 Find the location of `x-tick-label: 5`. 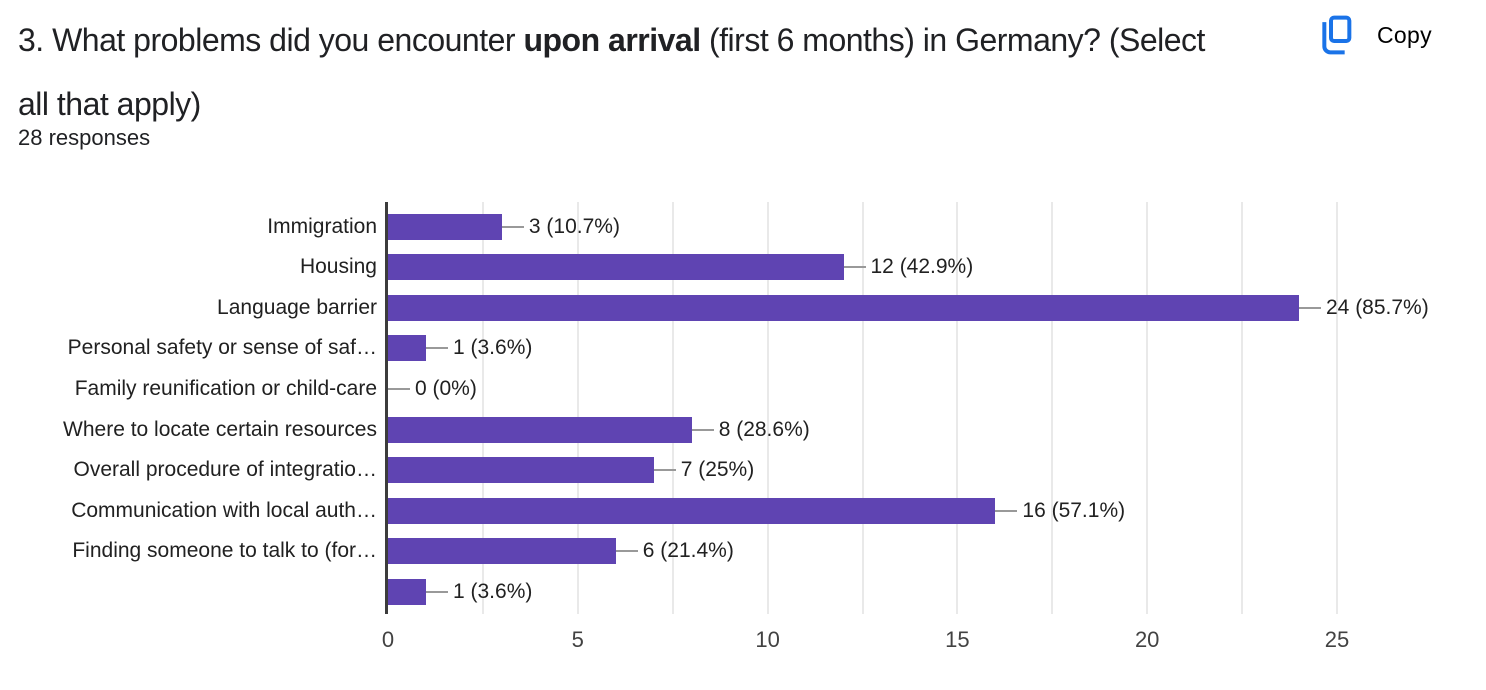

x-tick-label: 5 is located at coordinates (577, 639).